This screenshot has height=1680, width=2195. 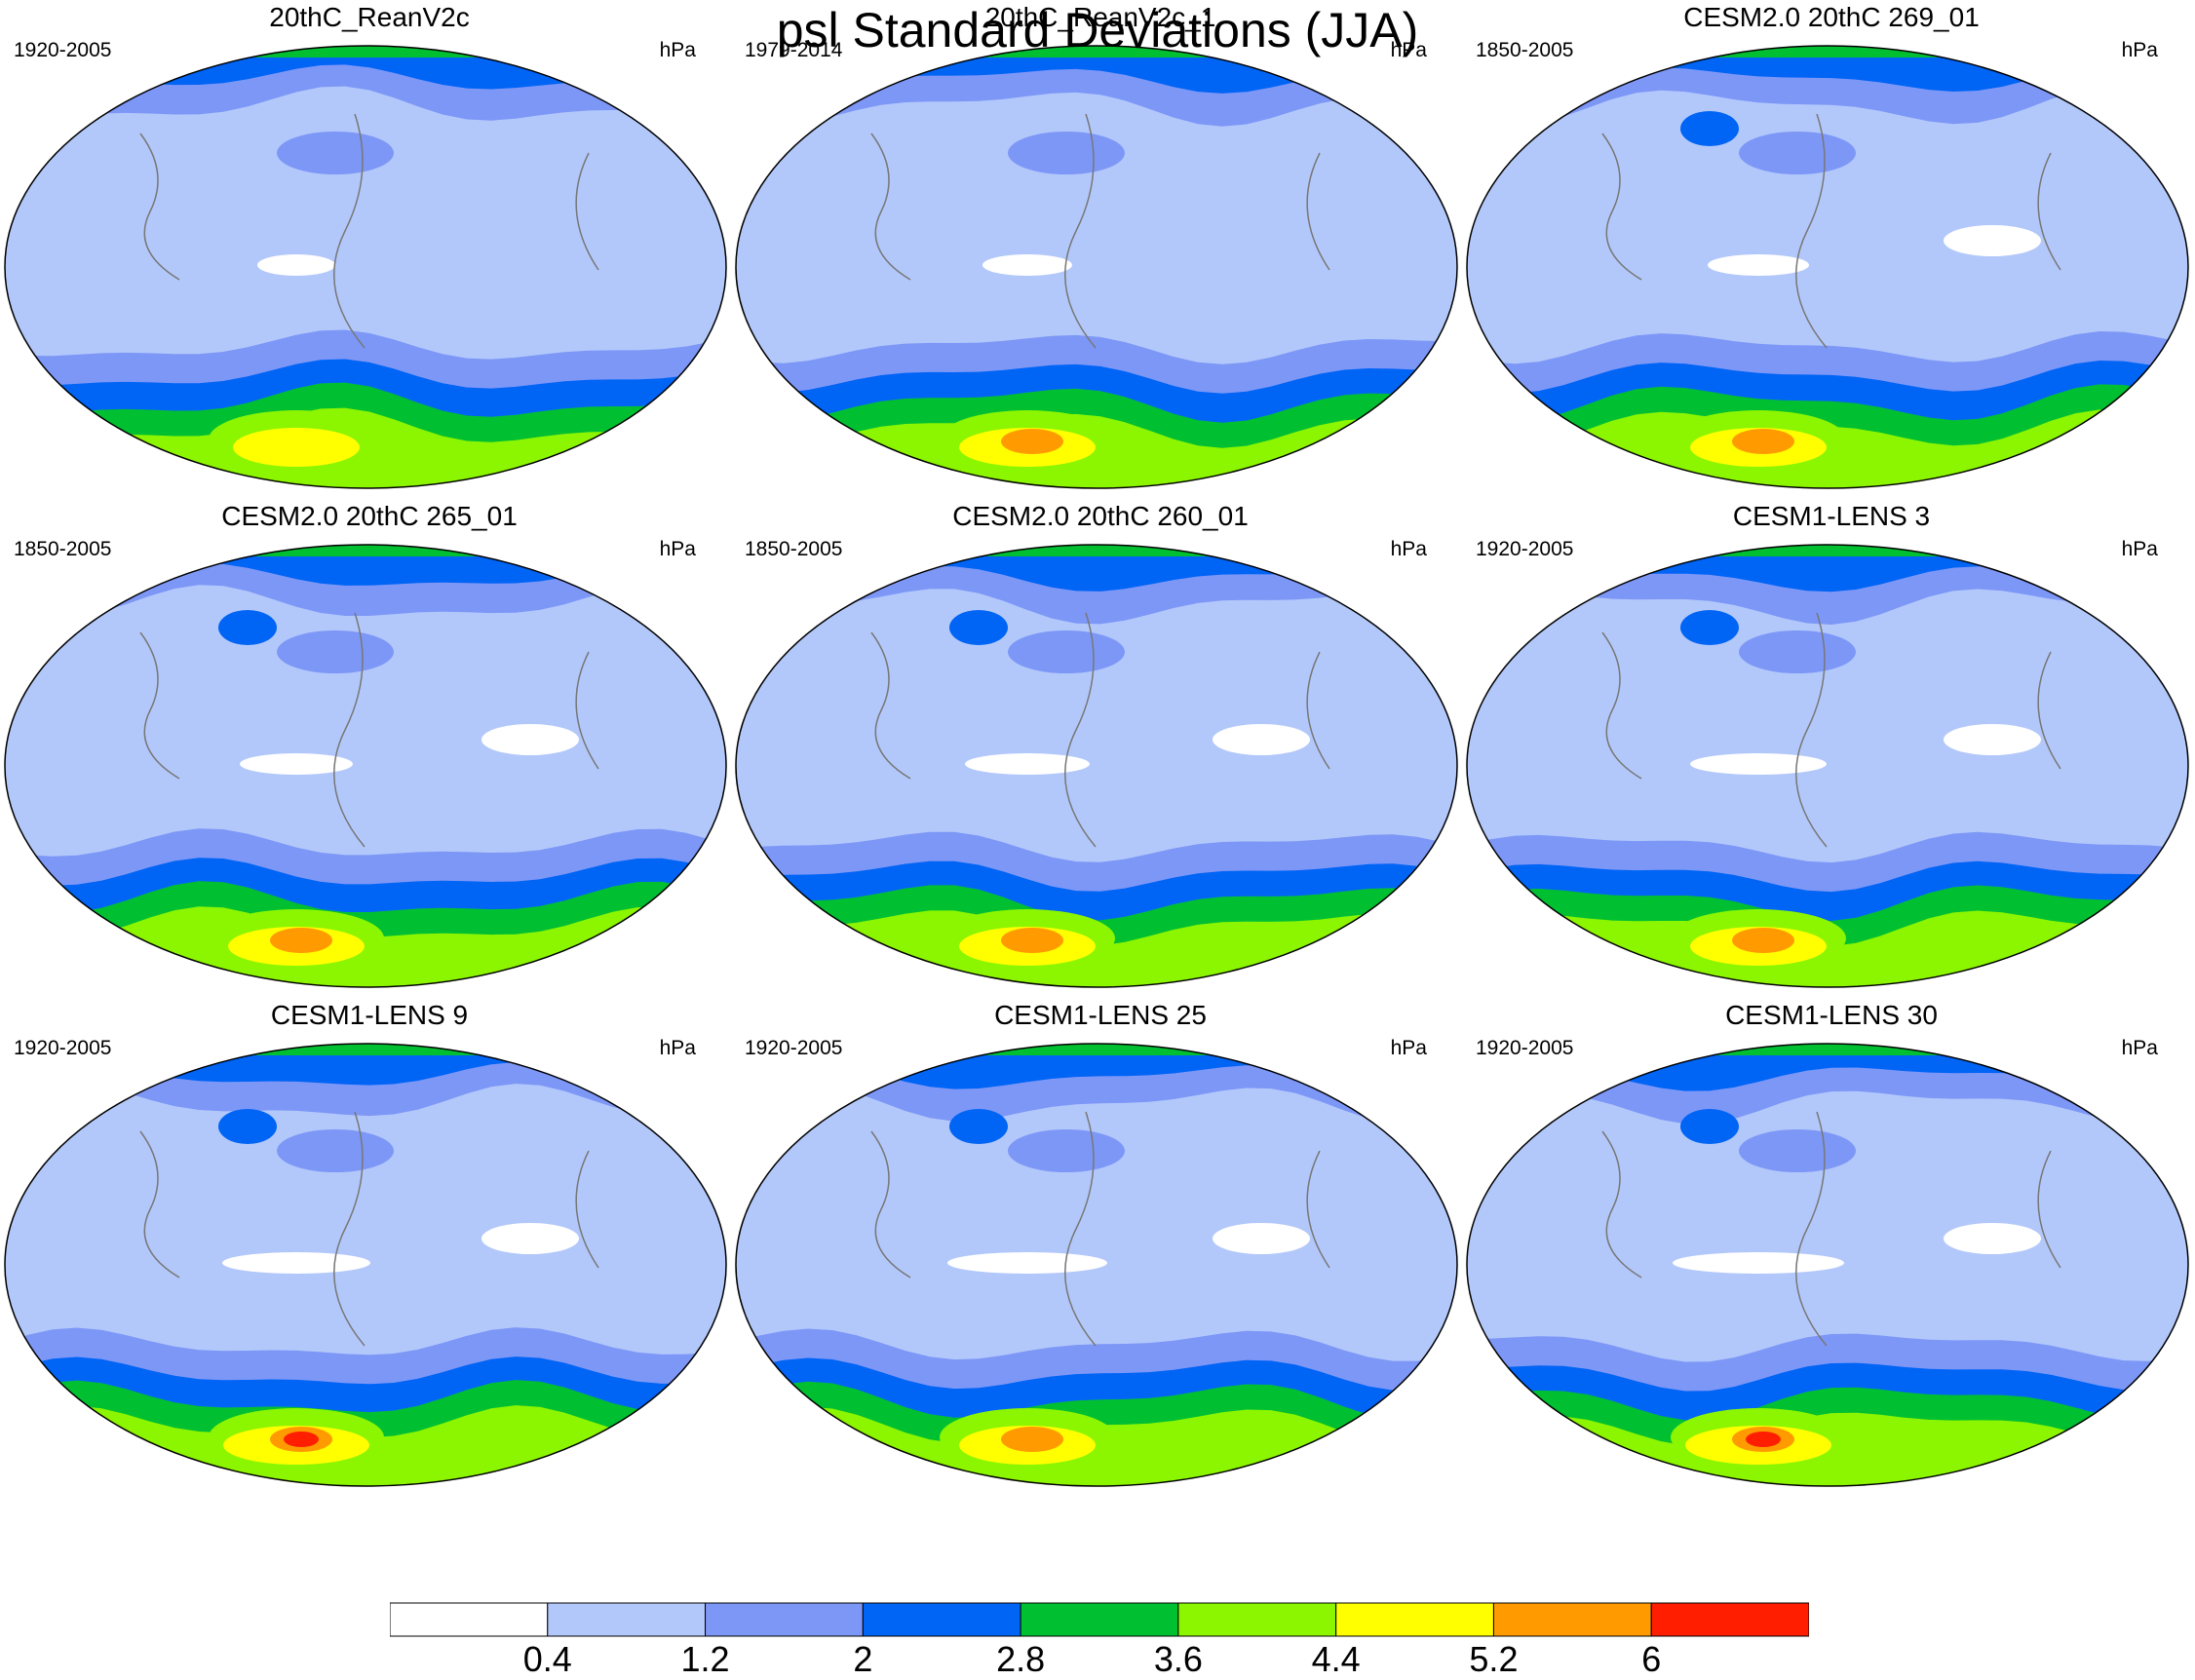 What do you see at coordinates (1178, 1659) in the screenshot?
I see `colorbar-tick-label: 3.6` at bounding box center [1178, 1659].